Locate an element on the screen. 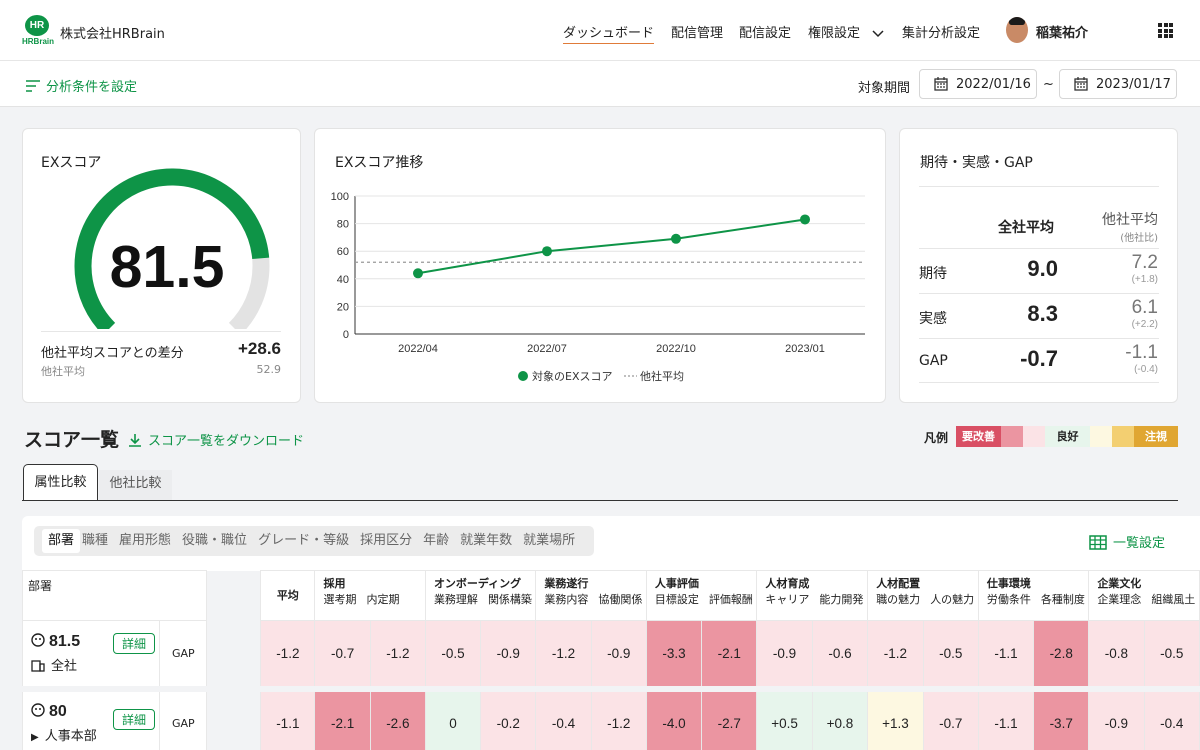 Image resolution: width=1200 pixels, height=750 pixels. gap-row-label: 期待 is located at coordinates (933, 274).